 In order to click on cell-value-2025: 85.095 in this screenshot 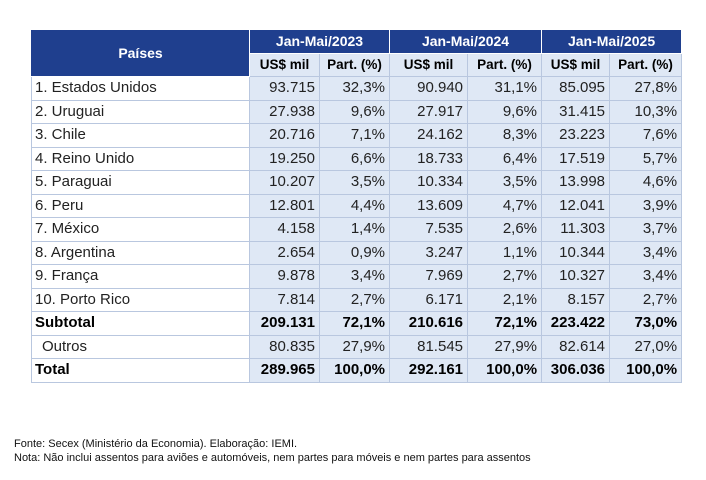, I will do `click(576, 88)`.